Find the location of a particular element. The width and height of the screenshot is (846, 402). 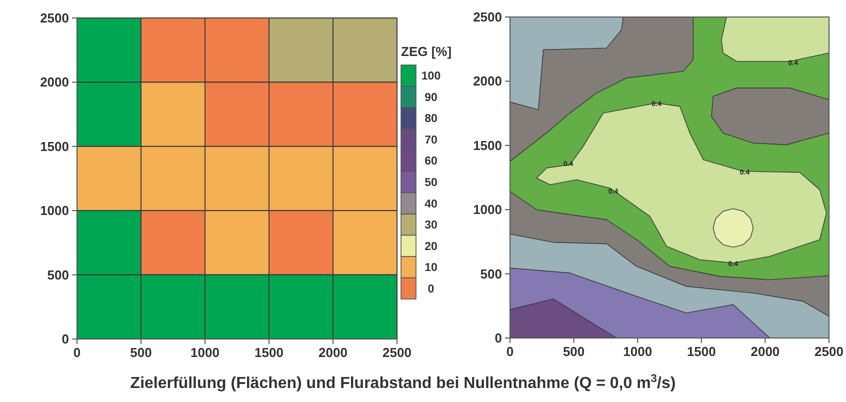

color-bar-label: 40 is located at coordinates (431, 204).